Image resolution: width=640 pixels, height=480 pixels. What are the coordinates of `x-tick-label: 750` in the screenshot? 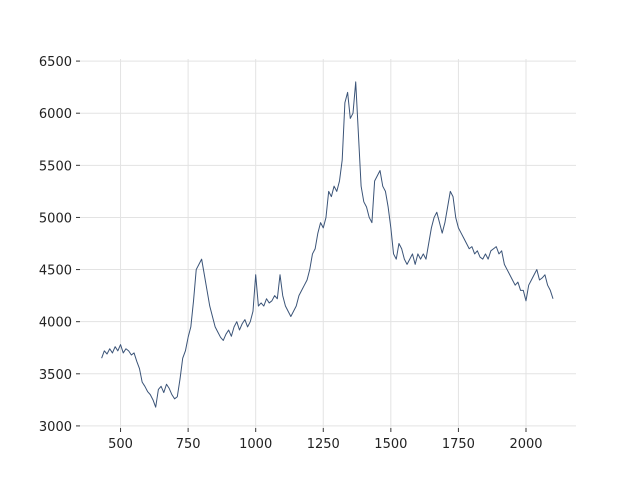 It's located at (188, 444).